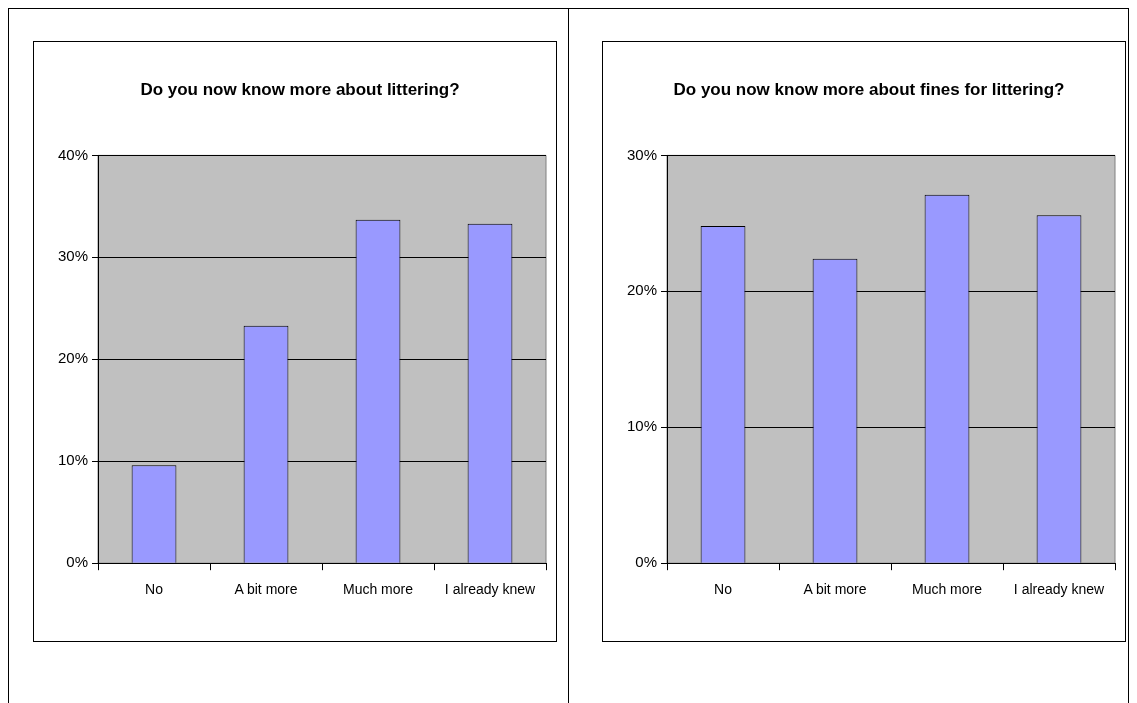  Describe the element at coordinates (73, 154) in the screenshot. I see `y-tick-label: 40%` at that location.